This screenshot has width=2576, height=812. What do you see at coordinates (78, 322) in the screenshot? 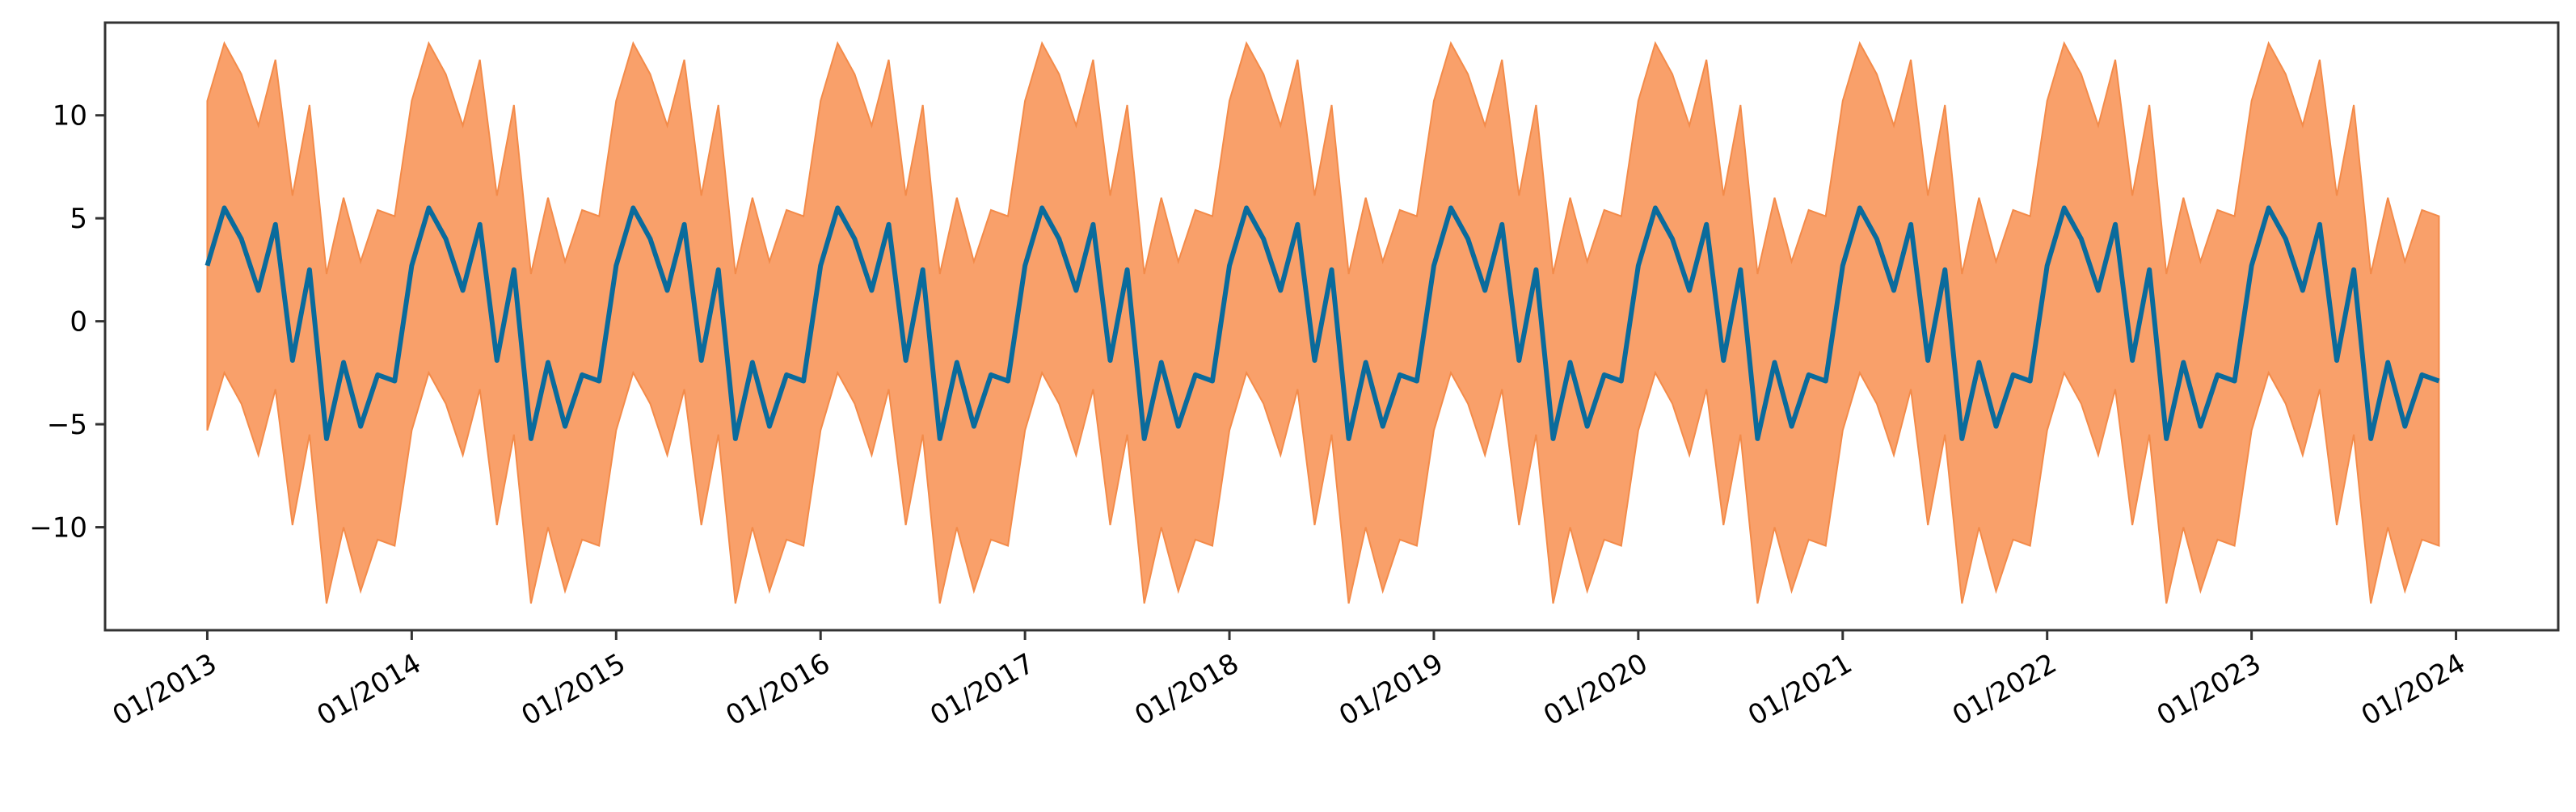
I see `y-tick-label: 0` at bounding box center [78, 322].